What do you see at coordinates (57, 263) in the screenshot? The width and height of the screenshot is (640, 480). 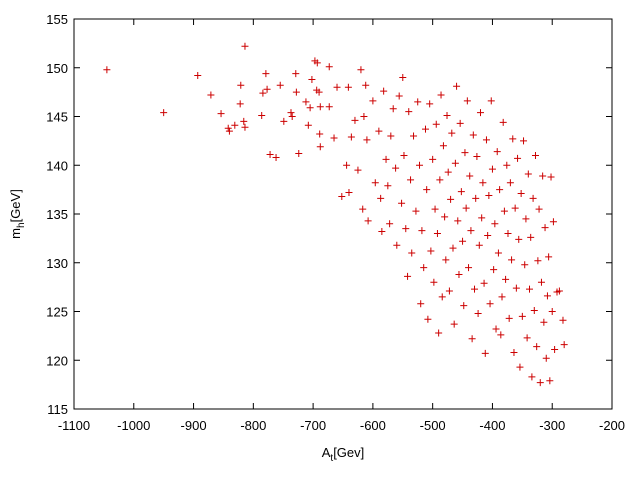 I see `y-tick-label: 130` at bounding box center [57, 263].